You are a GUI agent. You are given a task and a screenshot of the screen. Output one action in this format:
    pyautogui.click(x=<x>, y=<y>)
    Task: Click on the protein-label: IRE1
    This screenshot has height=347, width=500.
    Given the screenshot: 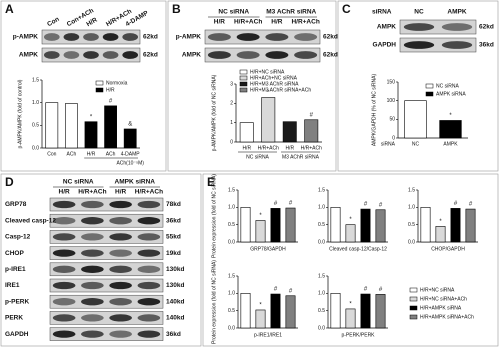 What is the action you would take?
    pyautogui.click(x=12, y=285)
    